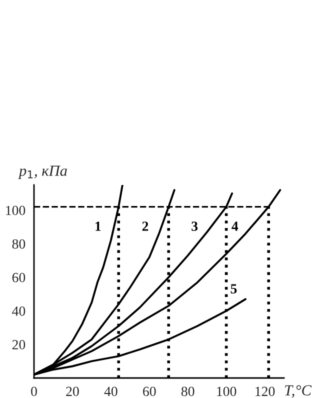 The width and height of the screenshot is (330, 398). I want to click on series-label: 4, so click(235, 226).